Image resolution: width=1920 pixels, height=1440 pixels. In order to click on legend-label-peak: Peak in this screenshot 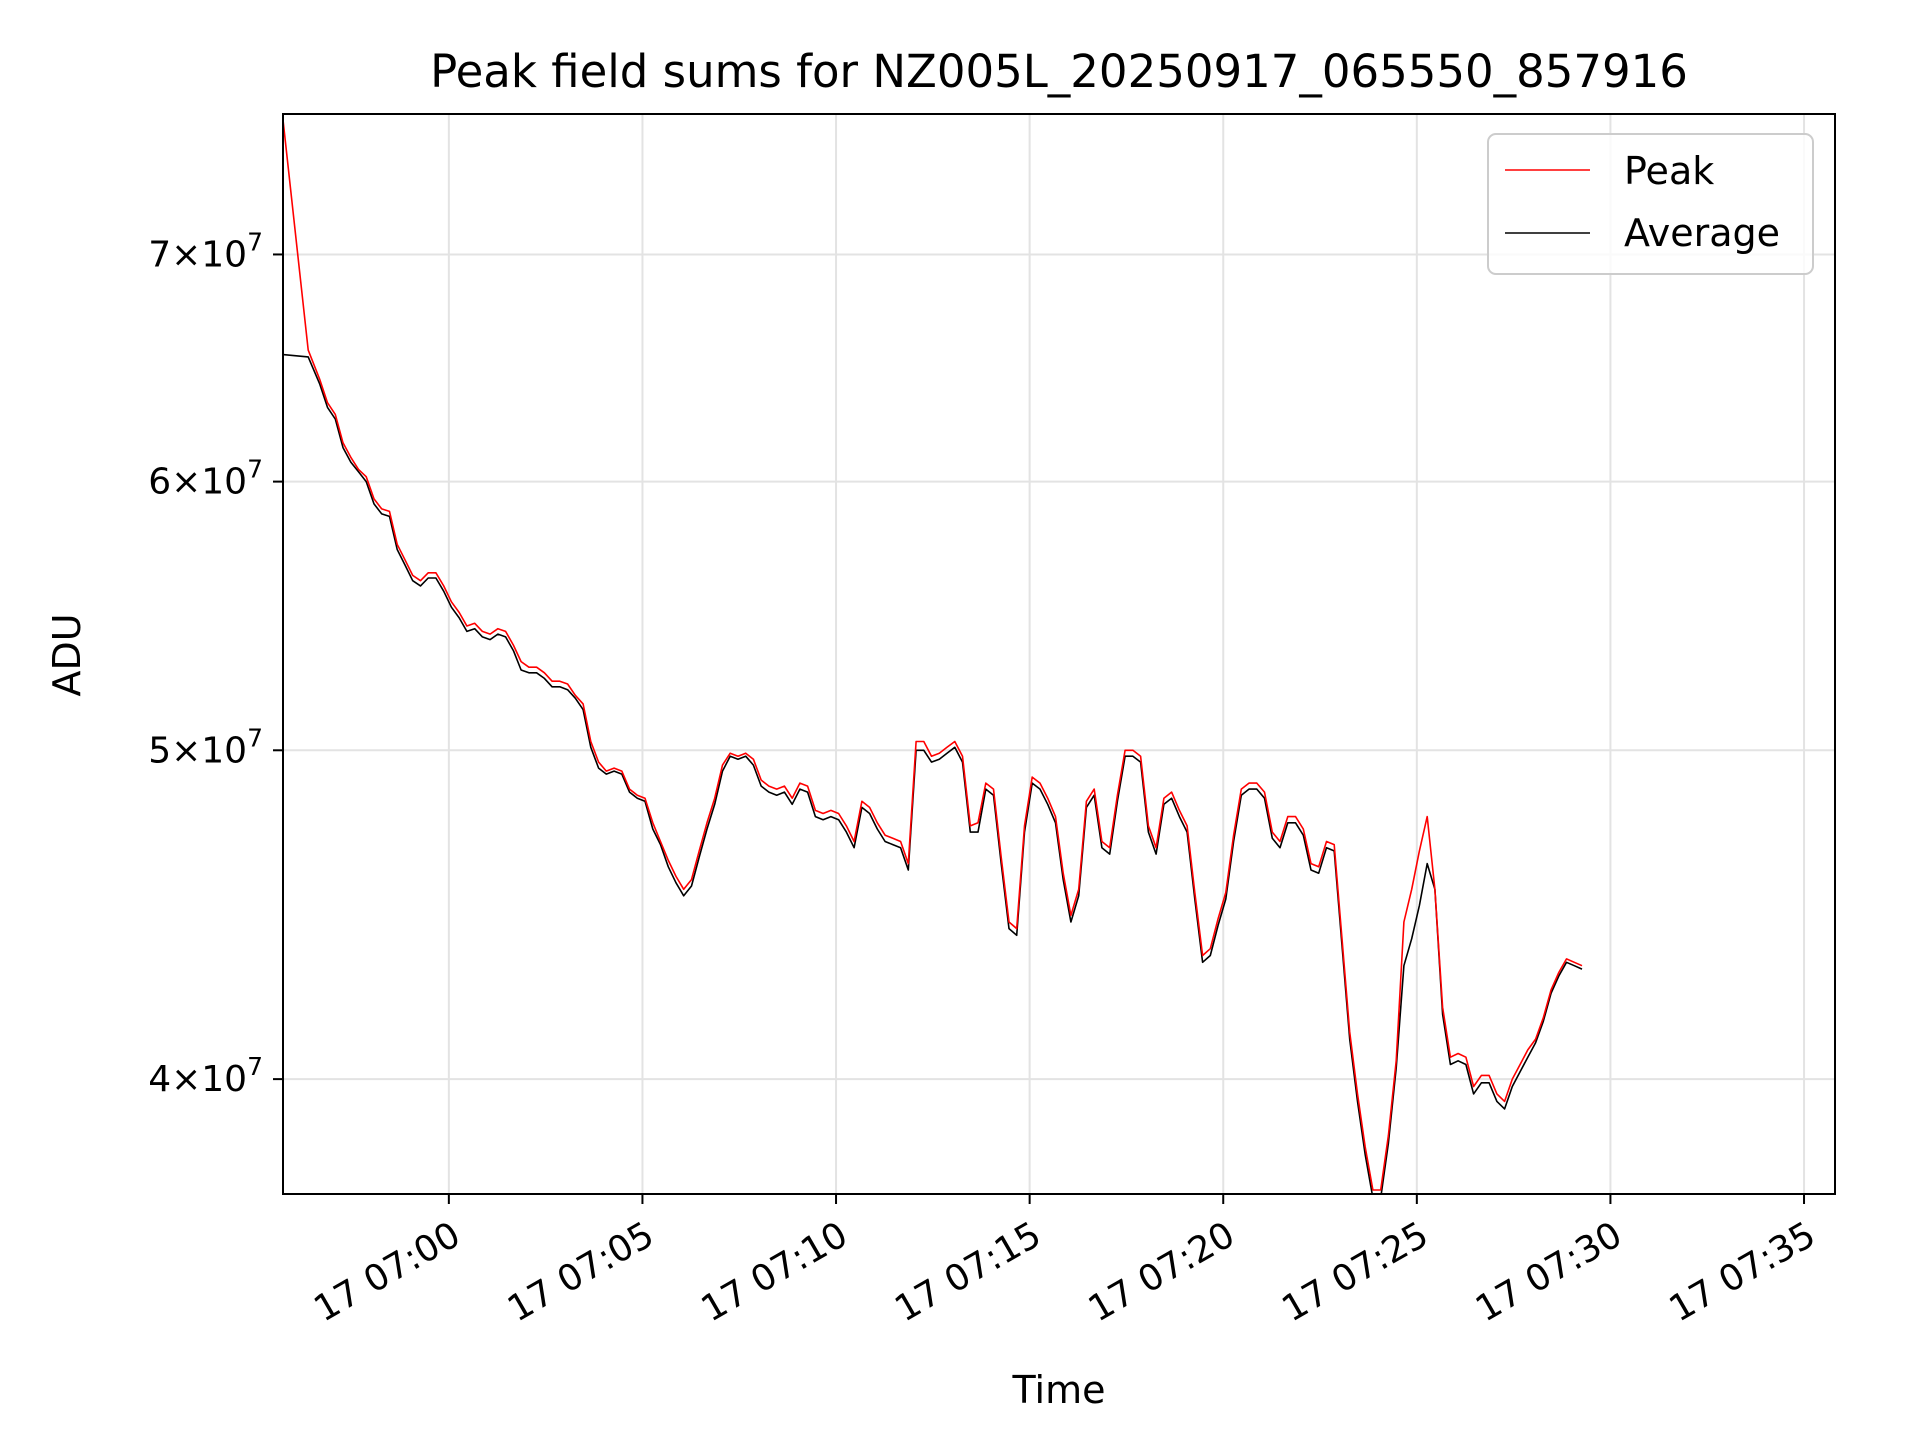, I will do `click(1669, 171)`.